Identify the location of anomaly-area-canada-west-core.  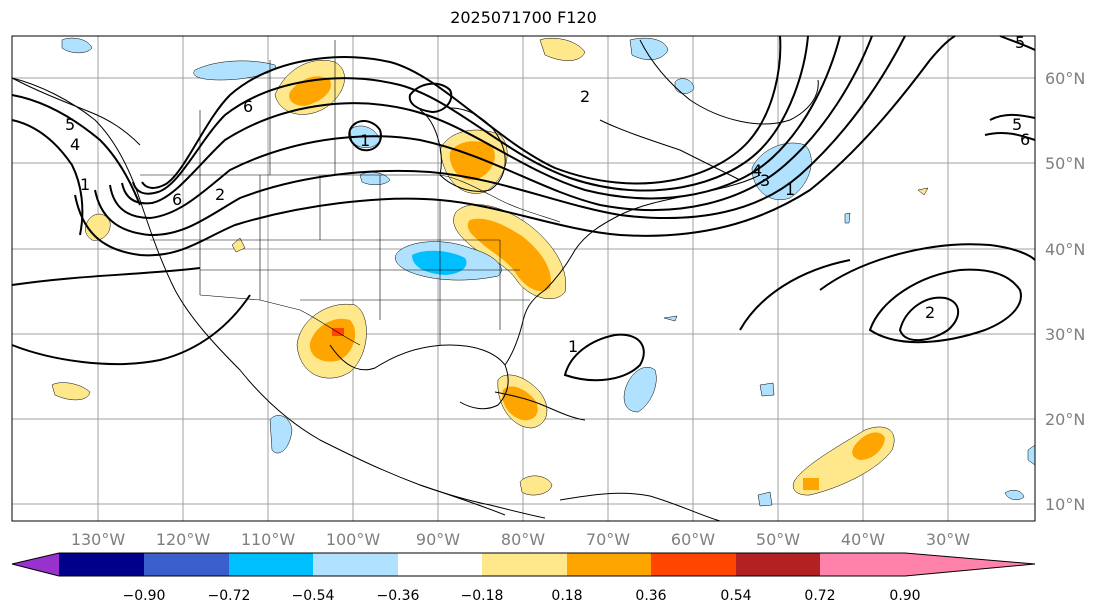
(310, 91).